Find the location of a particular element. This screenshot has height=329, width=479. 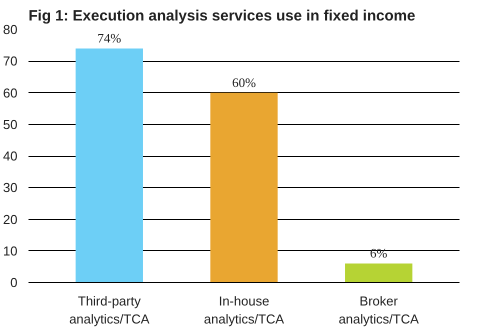

x-tick-label: Broker analytics/TCA is located at coordinates (379, 310).